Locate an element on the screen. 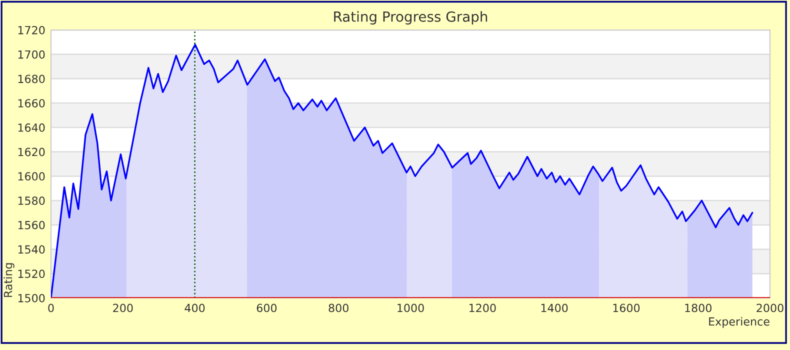 Image resolution: width=790 pixels, height=350 pixels. y-tick-label: 1580 is located at coordinates (31, 200).